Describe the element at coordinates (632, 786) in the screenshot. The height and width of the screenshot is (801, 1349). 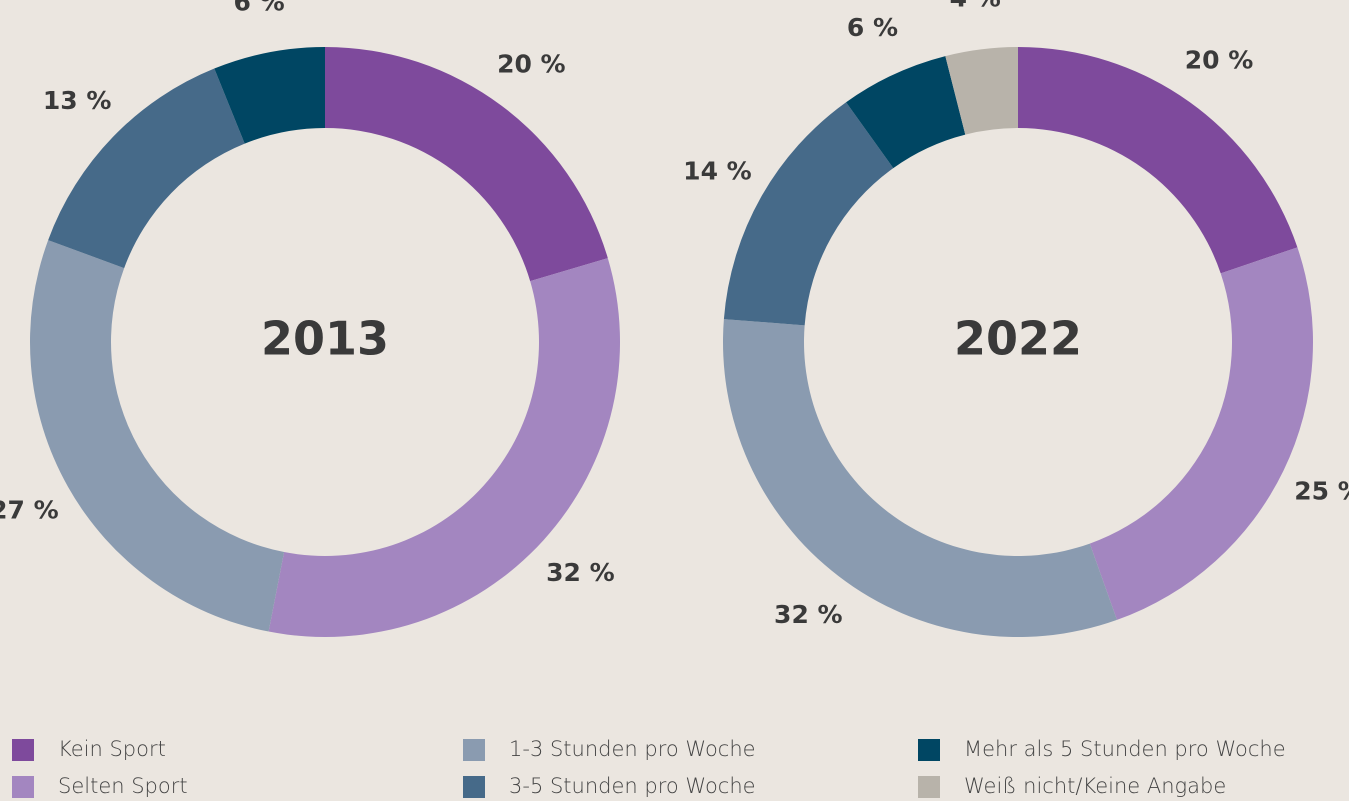
I see `legend-label: 3-5 Stunden pro Woche` at that location.